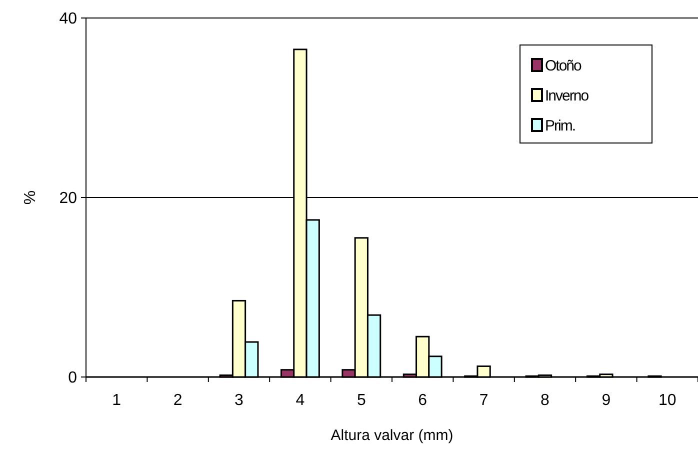 The height and width of the screenshot is (470, 698). Describe the element at coordinates (177, 400) in the screenshot. I see `x-tick-label: 2` at that location.